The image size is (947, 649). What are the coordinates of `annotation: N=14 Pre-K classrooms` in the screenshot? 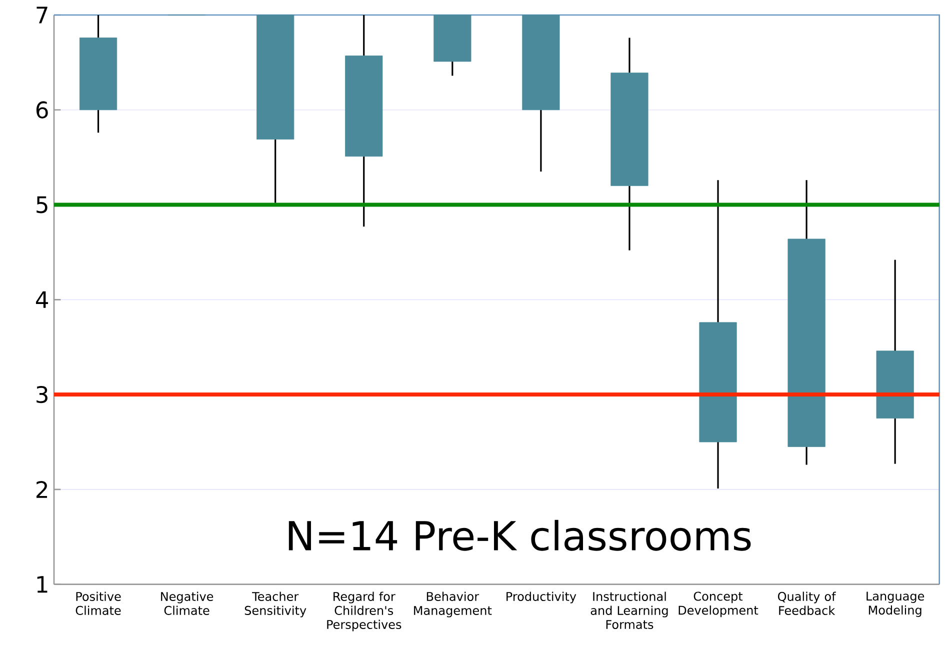 It's located at (519, 535).